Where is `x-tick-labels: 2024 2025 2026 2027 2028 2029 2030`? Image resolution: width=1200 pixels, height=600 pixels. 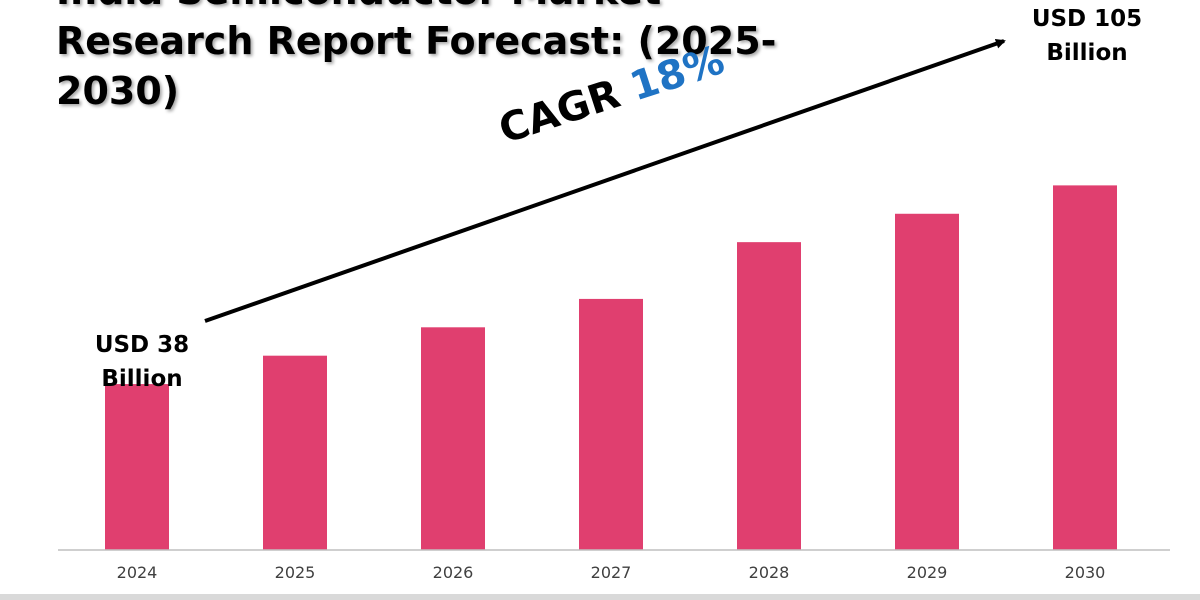 x-tick-labels: 2024 2025 2026 2027 2028 2029 2030 is located at coordinates (611, 572).